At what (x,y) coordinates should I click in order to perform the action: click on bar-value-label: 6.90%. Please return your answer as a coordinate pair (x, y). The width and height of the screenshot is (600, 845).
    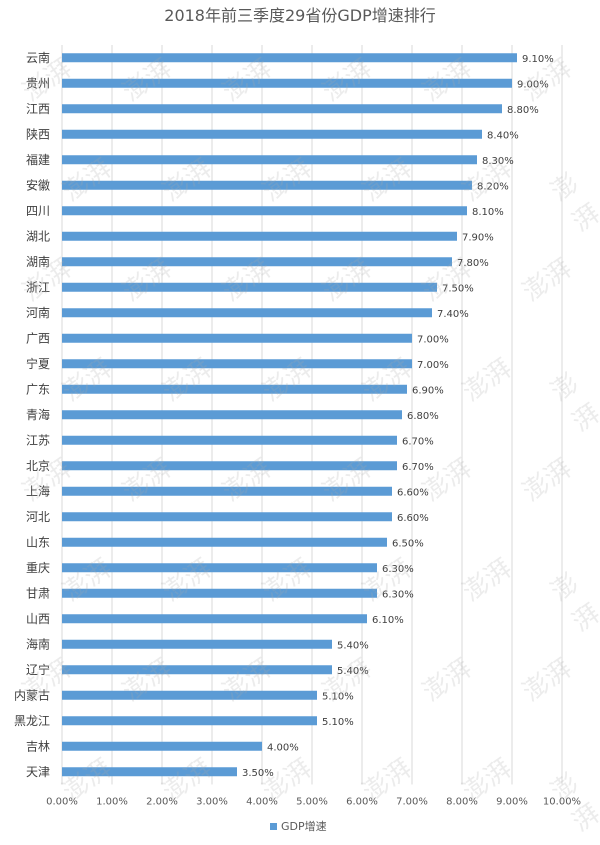
    Looking at the image, I should click on (428, 390).